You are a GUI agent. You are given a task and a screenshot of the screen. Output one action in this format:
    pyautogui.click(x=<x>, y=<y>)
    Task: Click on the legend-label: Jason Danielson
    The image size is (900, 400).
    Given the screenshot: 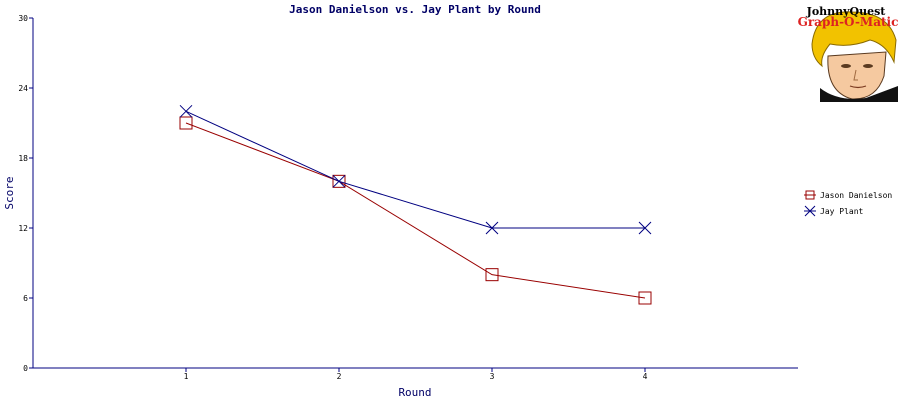 What is the action you would take?
    pyautogui.click(x=856, y=195)
    